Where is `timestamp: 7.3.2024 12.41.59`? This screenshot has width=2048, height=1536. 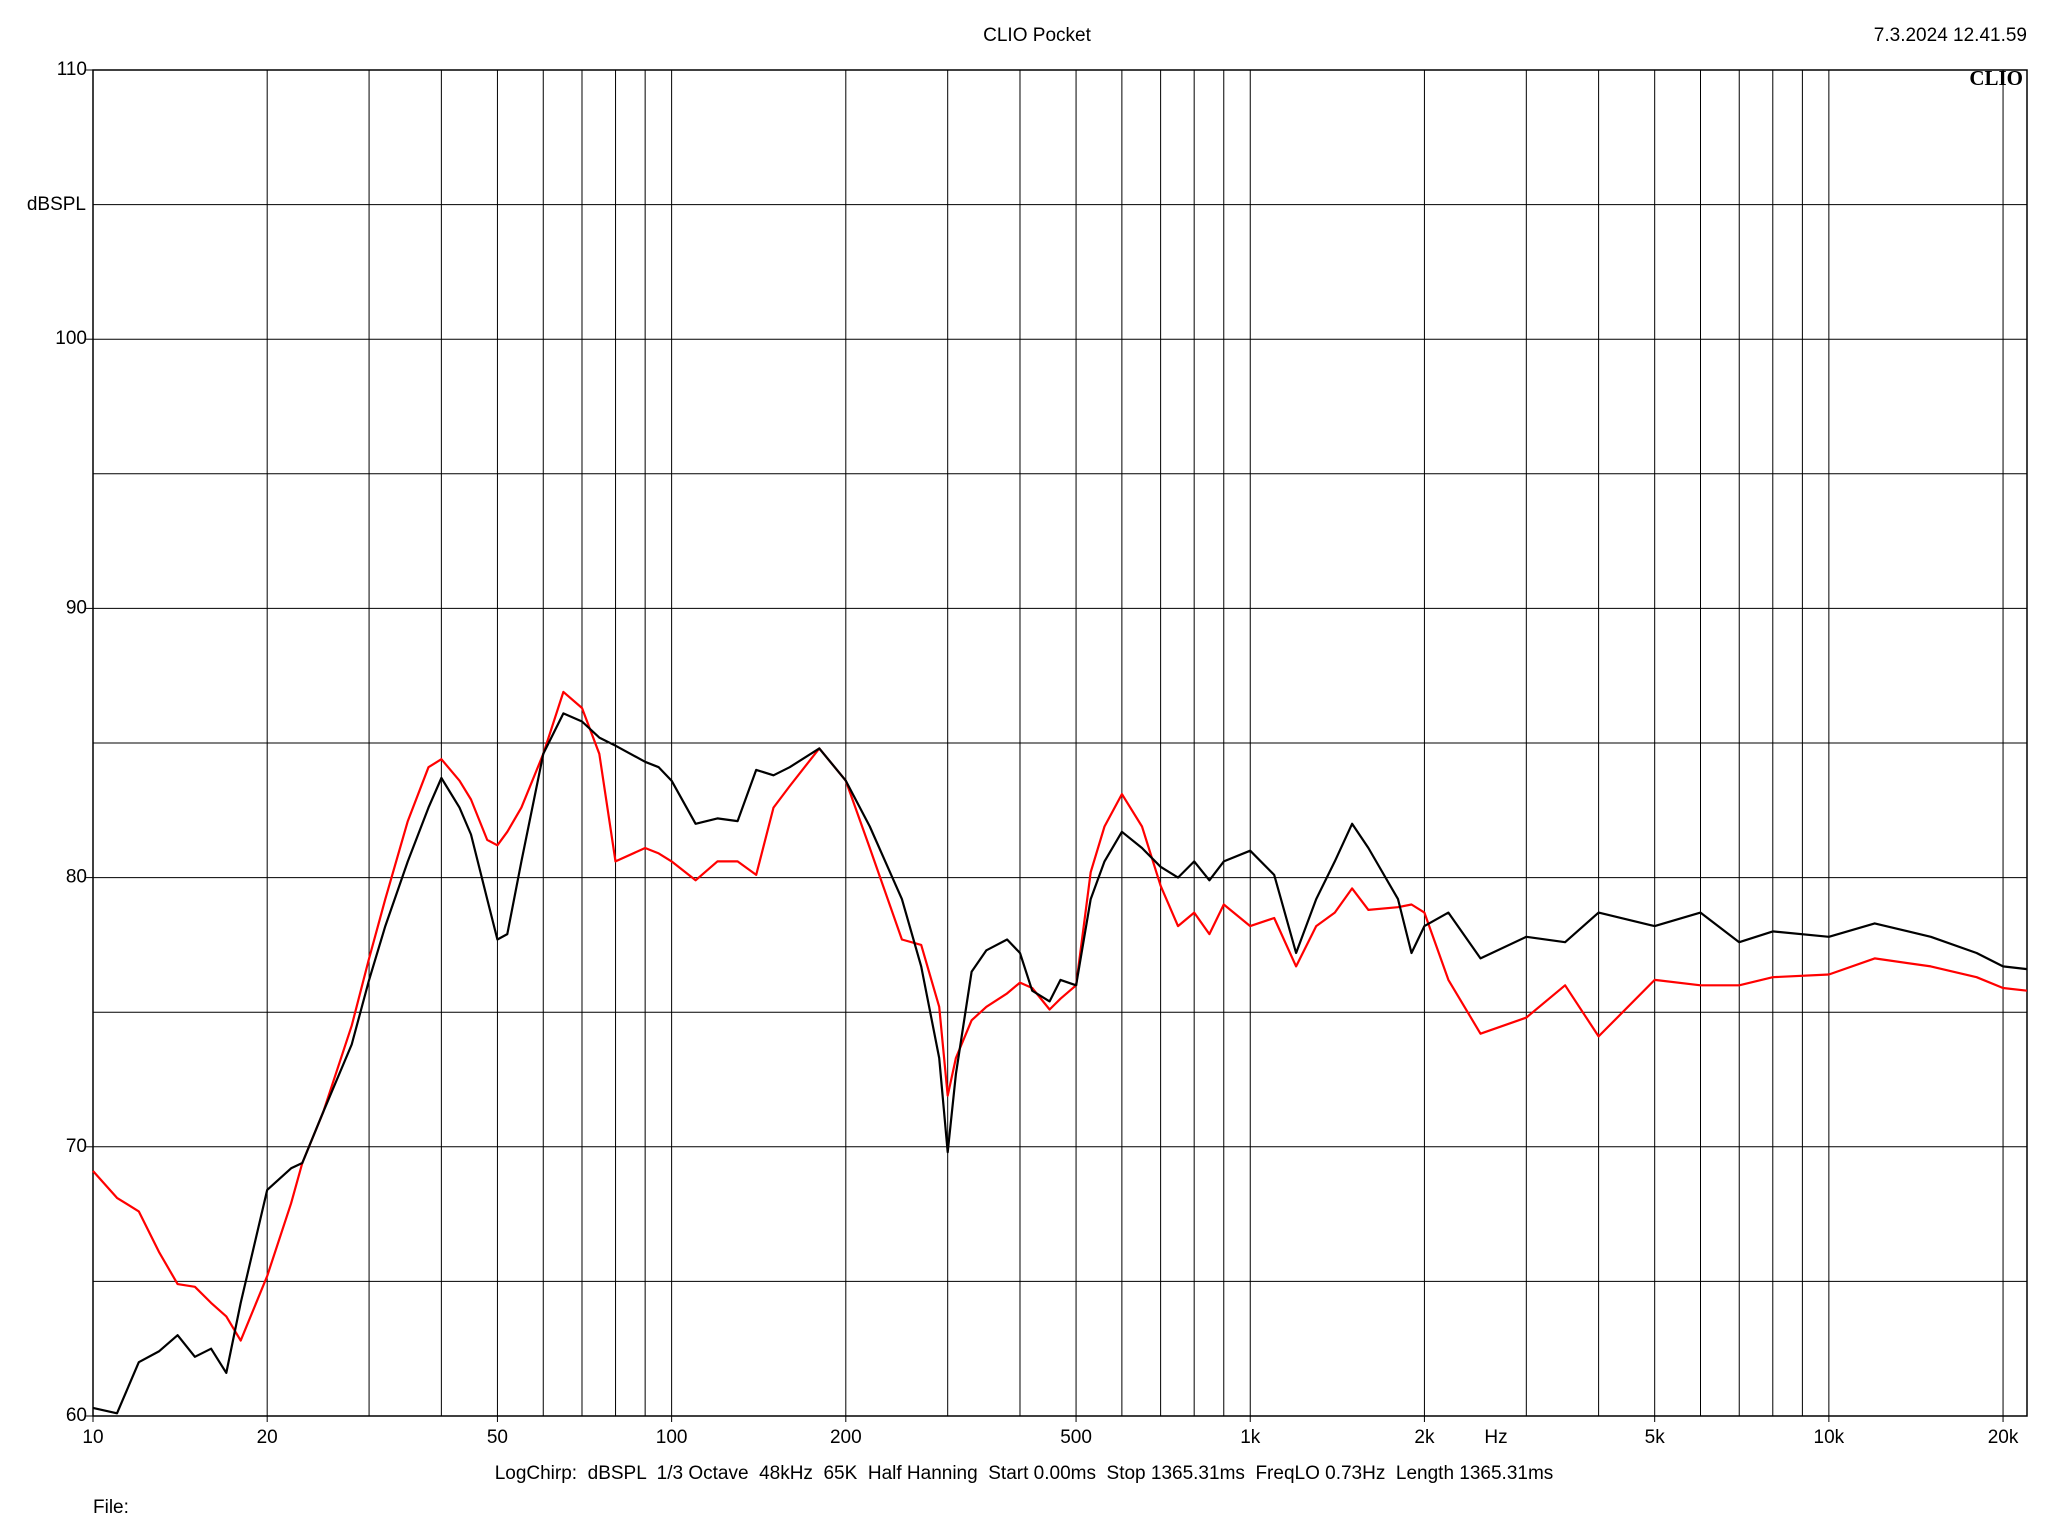
timestamp: 7.3.2024 12.41.59 is located at coordinates (1950, 35).